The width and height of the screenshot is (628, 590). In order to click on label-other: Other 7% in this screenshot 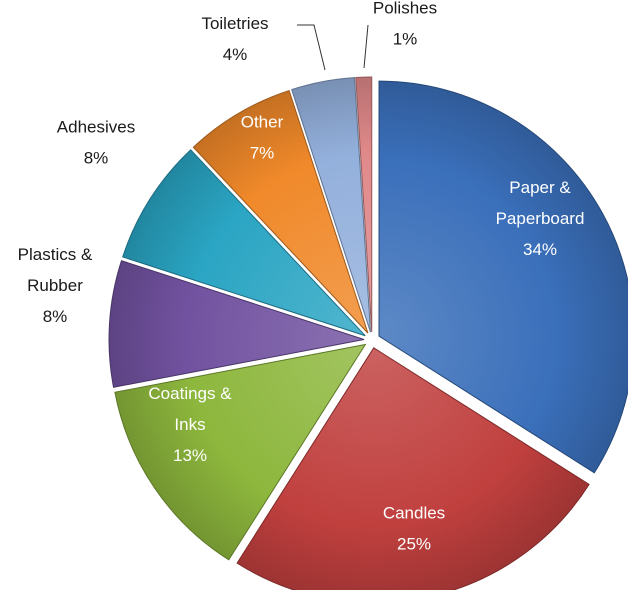, I will do `click(262, 138)`.